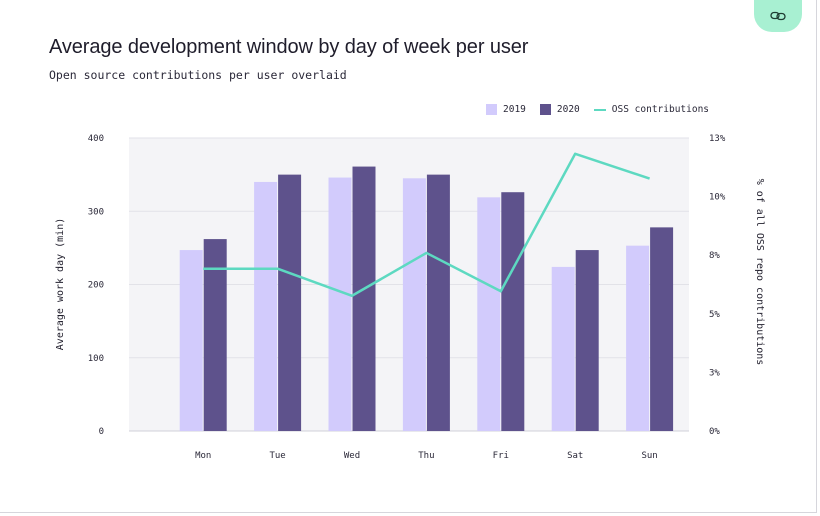  Describe the element at coordinates (340, 304) in the screenshot. I see `bar-2019-wed` at that location.